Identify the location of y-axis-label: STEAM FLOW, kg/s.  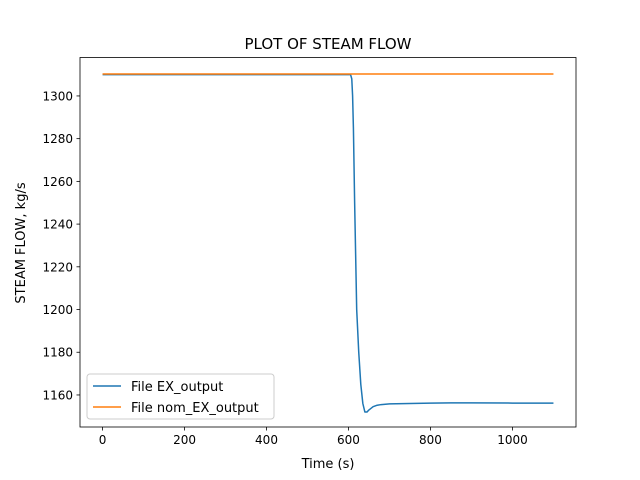
(21, 242).